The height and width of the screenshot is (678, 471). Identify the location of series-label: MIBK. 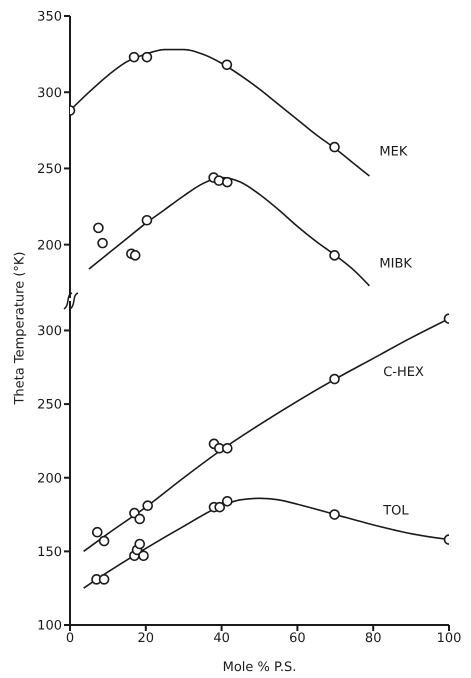
(395, 264).